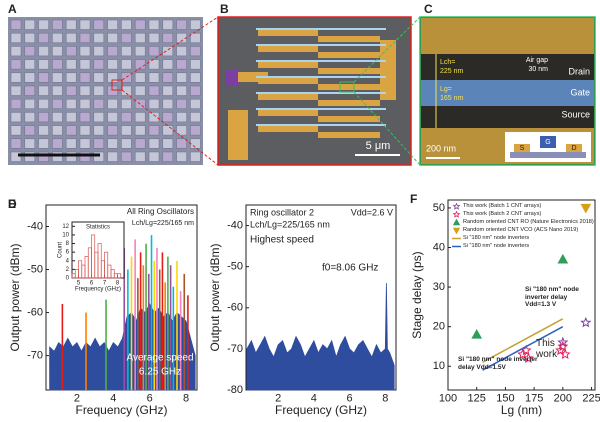 The image size is (600, 422). Describe the element at coordinates (452, 71) in the screenshot. I see `annotation: 225 nm` at that location.